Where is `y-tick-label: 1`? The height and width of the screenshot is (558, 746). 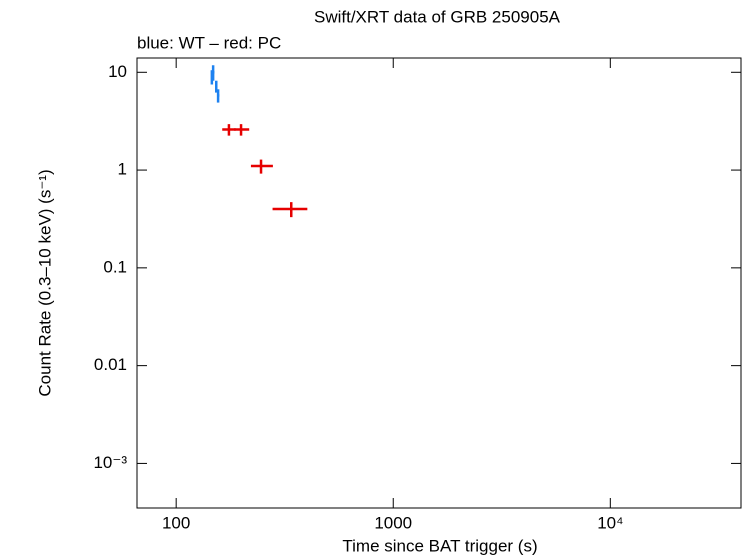 y-tick-label: 1 is located at coordinates (122, 169).